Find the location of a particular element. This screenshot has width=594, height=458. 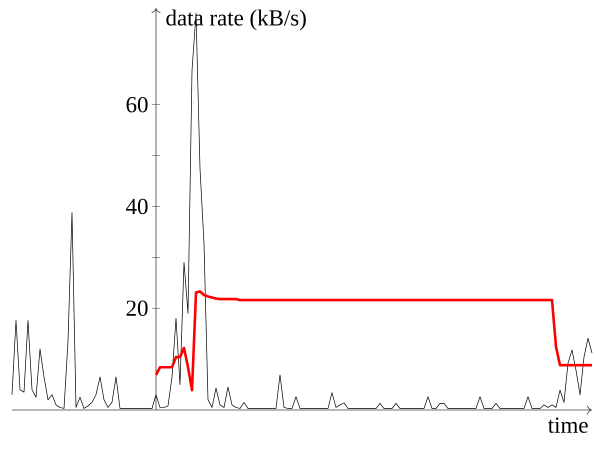

x-axis-title: time is located at coordinates (568, 425).